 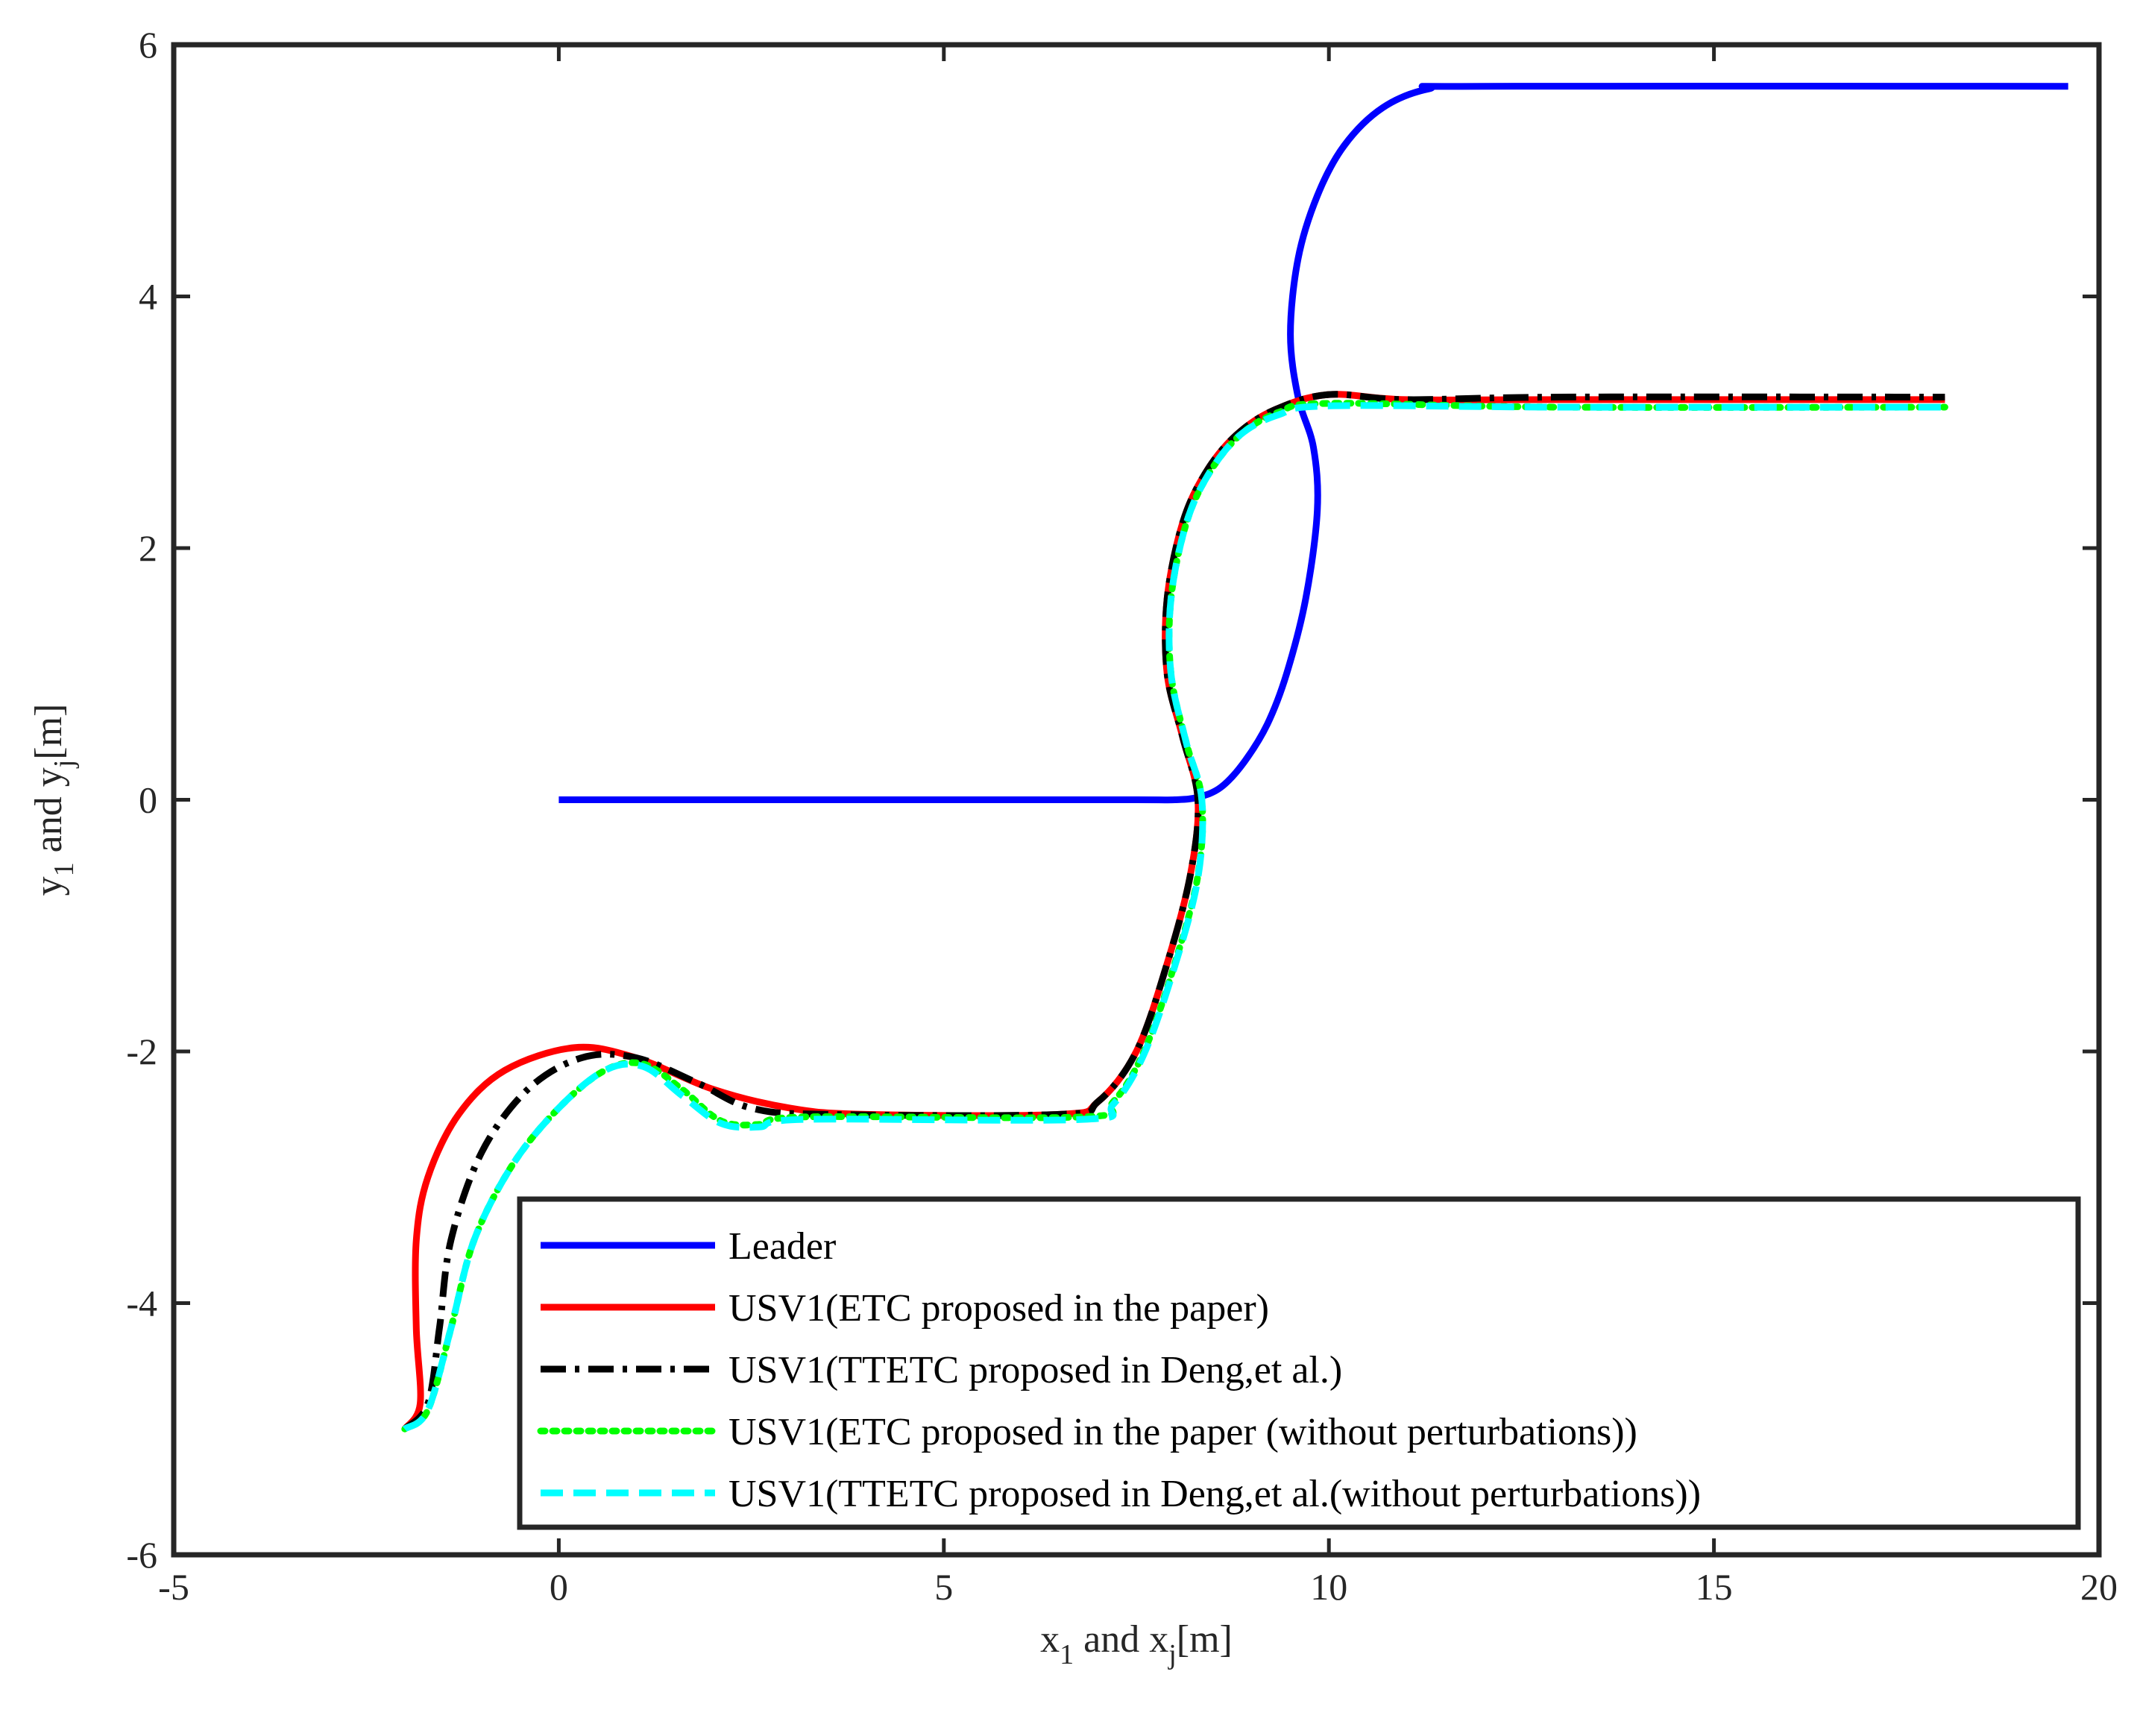 What do you see at coordinates (141, 1304) in the screenshot?
I see `y-tick-label: -4` at bounding box center [141, 1304].